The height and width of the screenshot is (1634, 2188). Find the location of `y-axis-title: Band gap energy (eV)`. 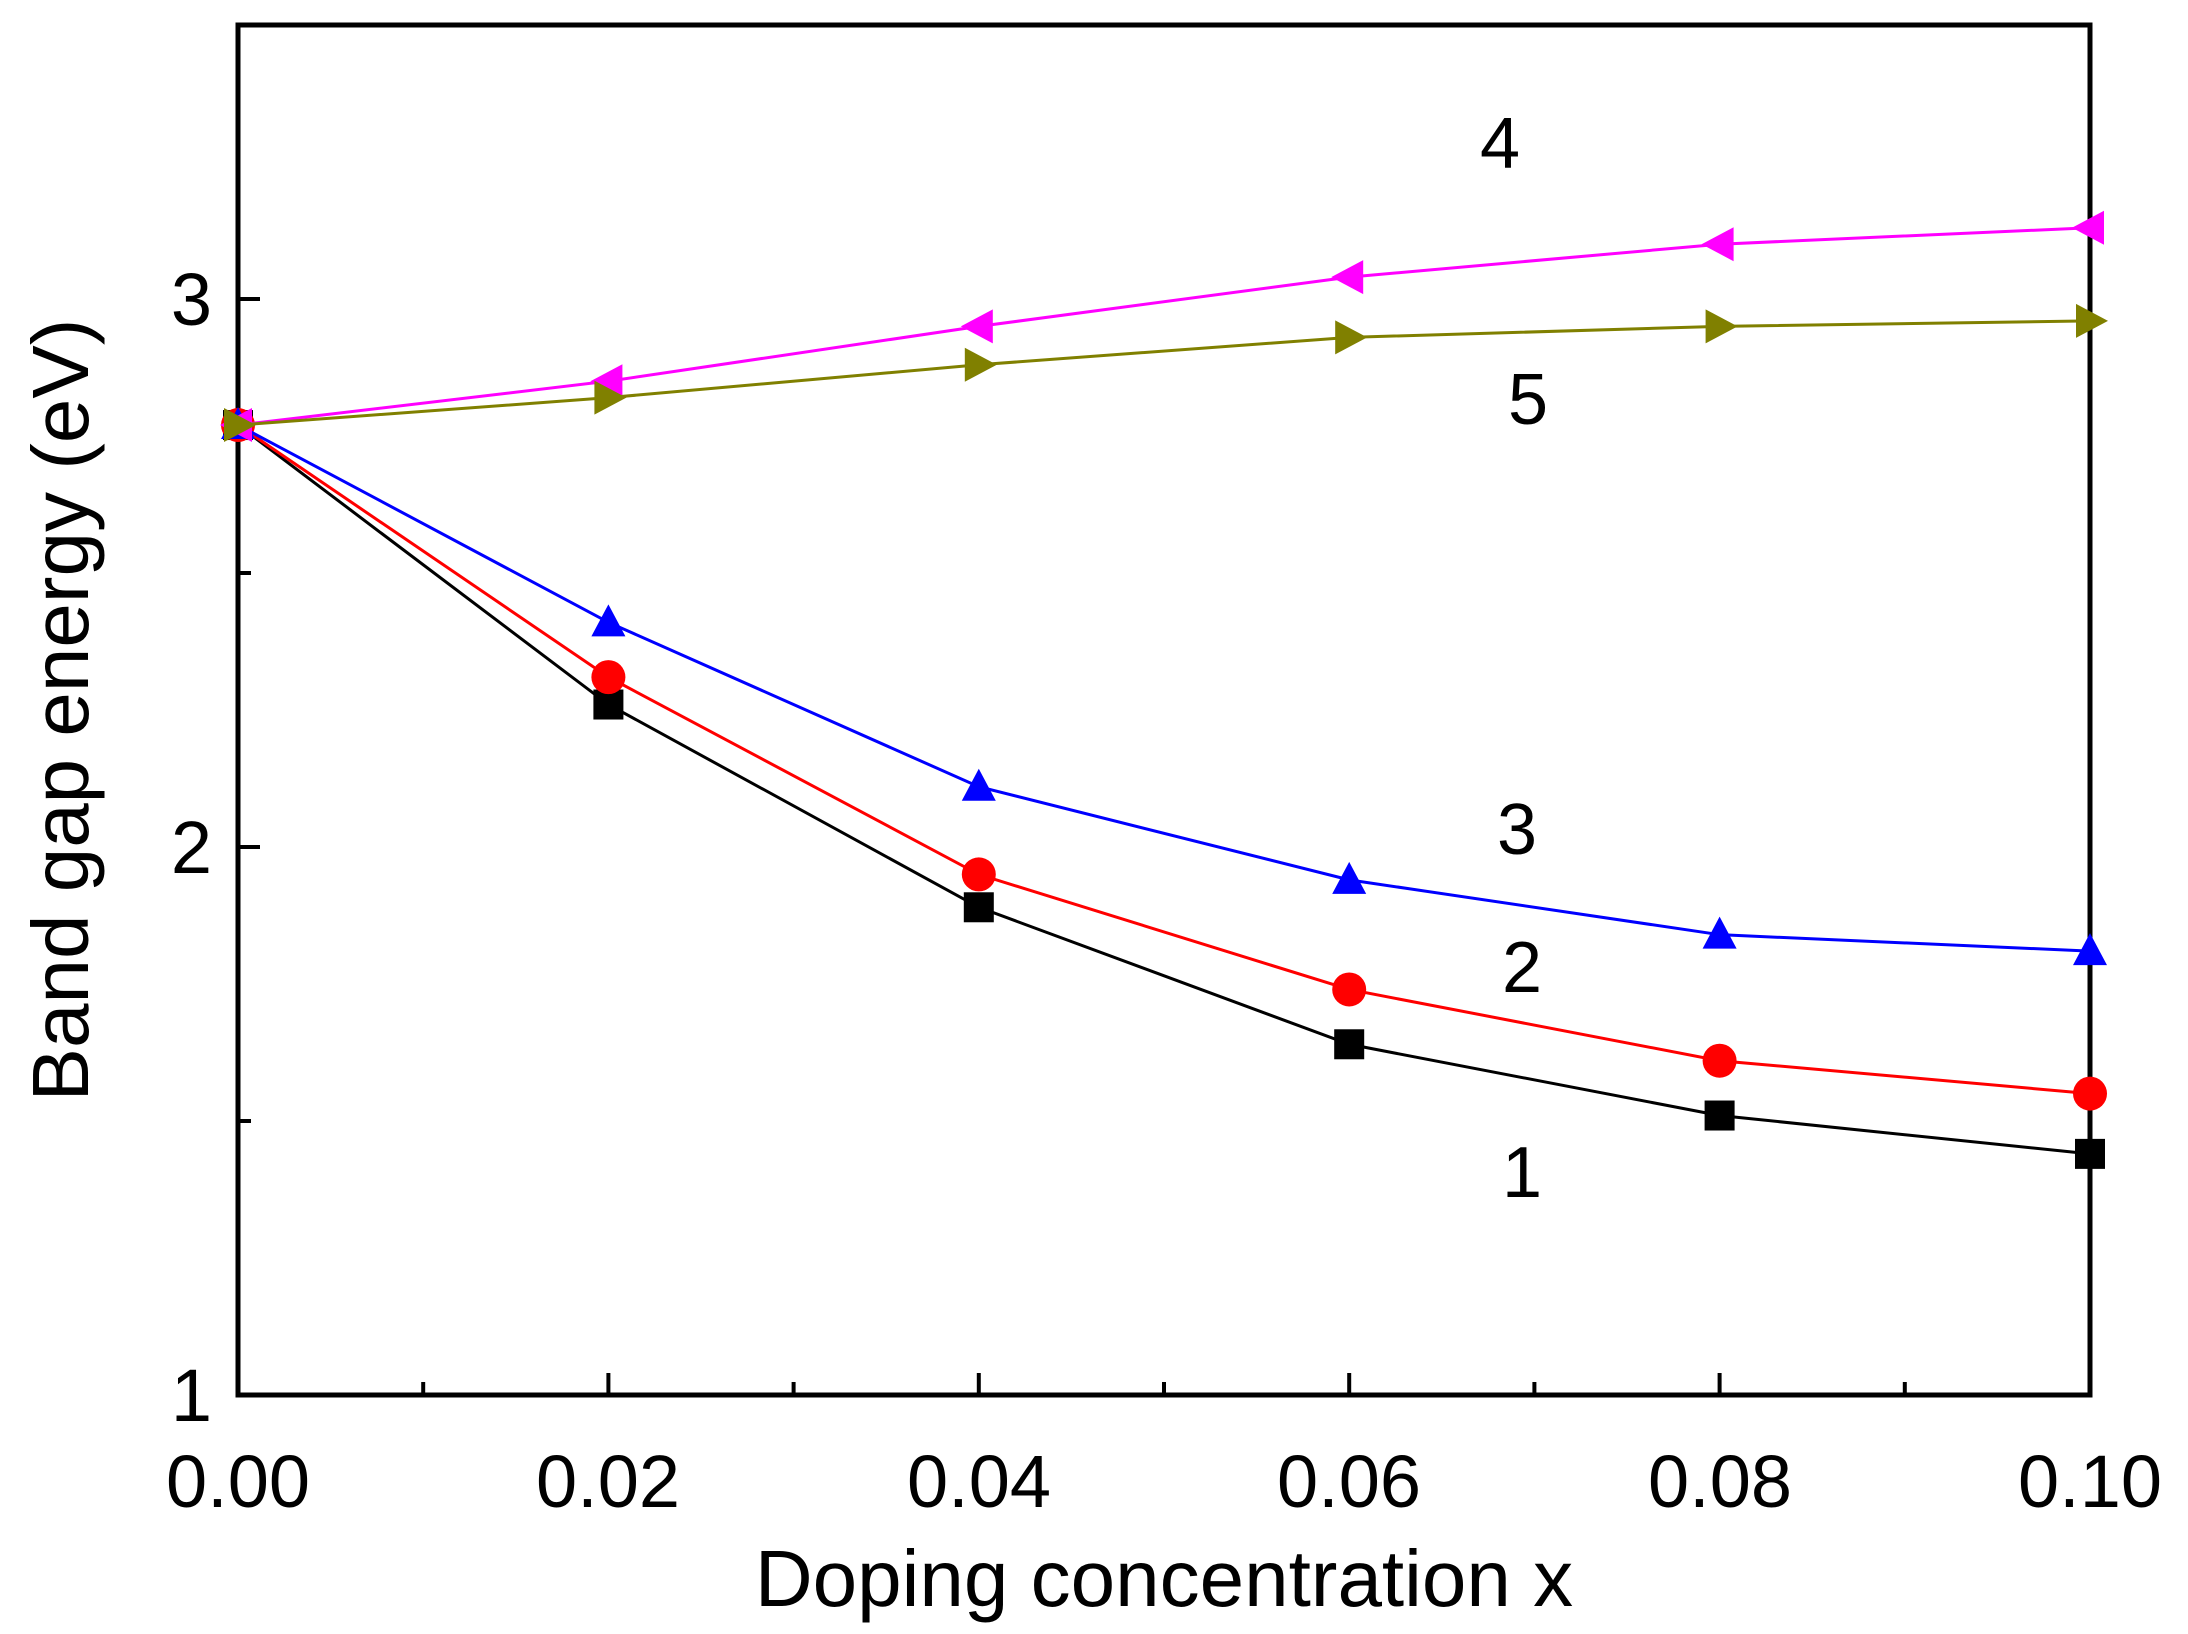

y-axis-title: Band gap energy (eV) is located at coordinates (60, 710).